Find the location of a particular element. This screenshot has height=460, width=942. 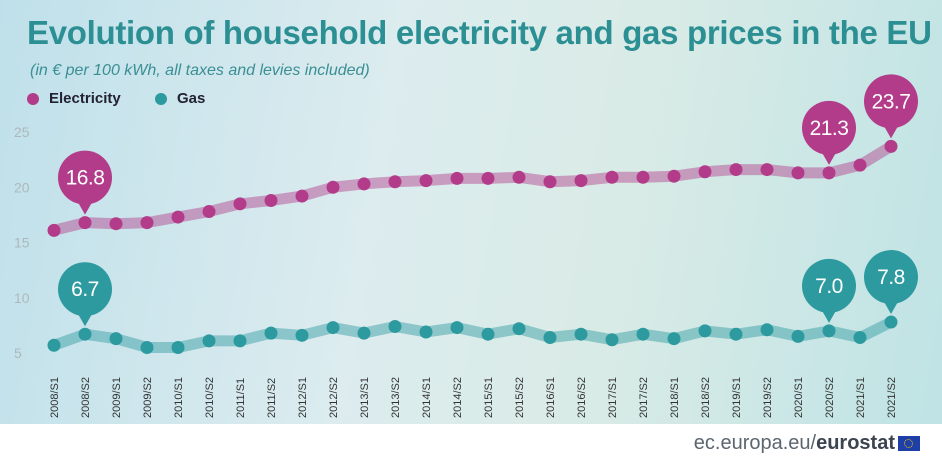

x-tick-label: 2018/S1 is located at coordinates (675, 397).